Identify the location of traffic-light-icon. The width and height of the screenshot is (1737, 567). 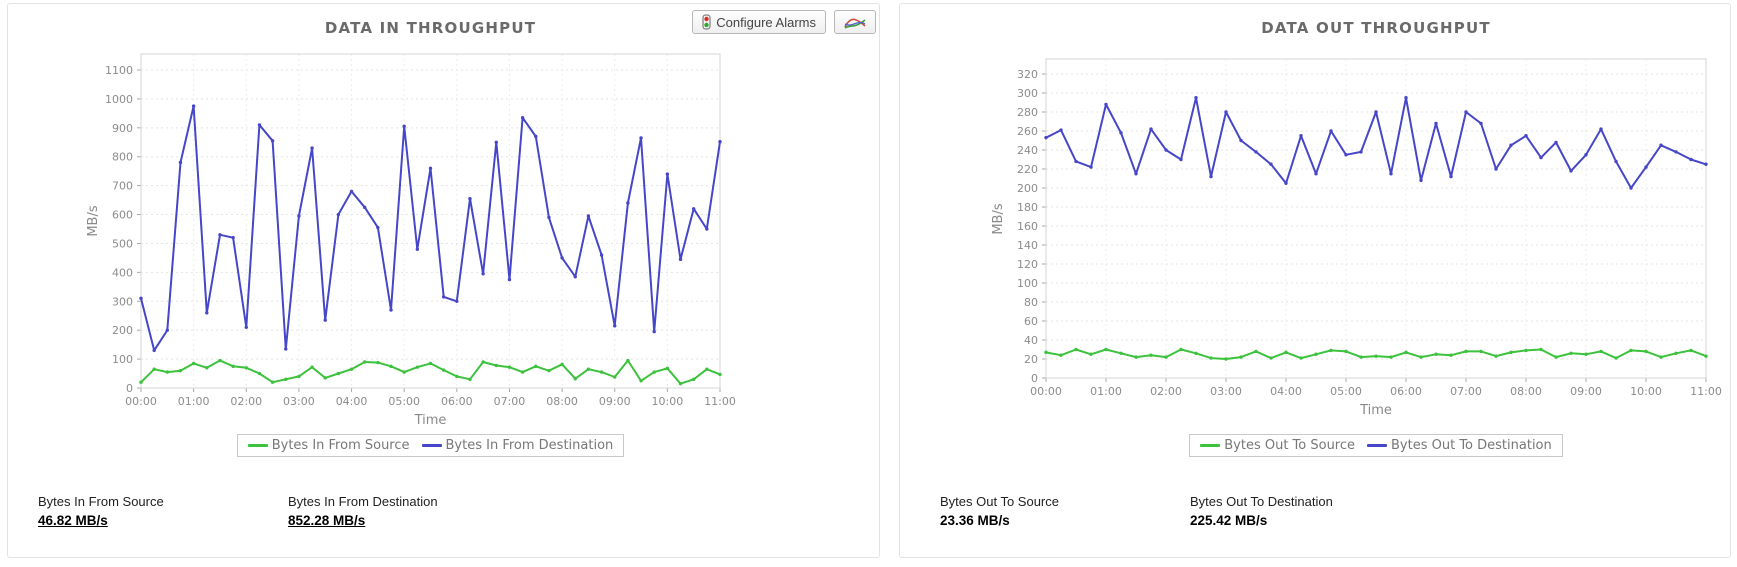
(706, 22).